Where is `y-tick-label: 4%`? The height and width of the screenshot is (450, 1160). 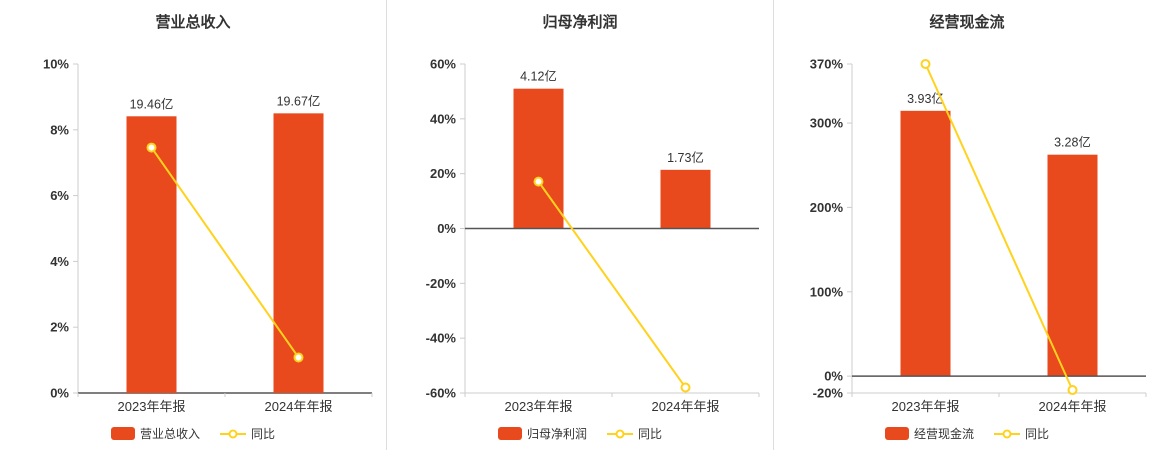
y-tick-label: 4% is located at coordinates (59, 261).